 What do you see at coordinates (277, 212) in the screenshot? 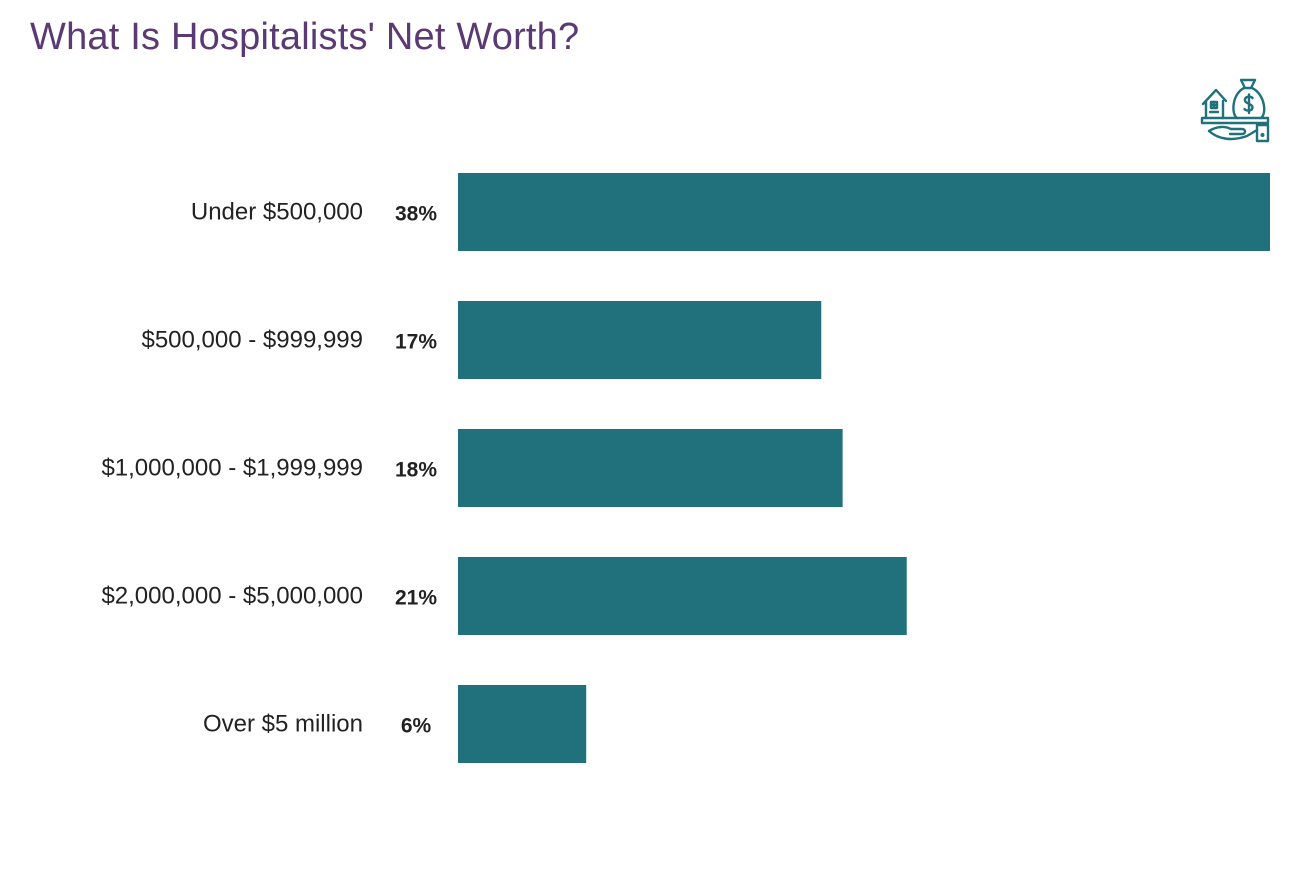
I see `category-label: Under $500,000` at bounding box center [277, 212].